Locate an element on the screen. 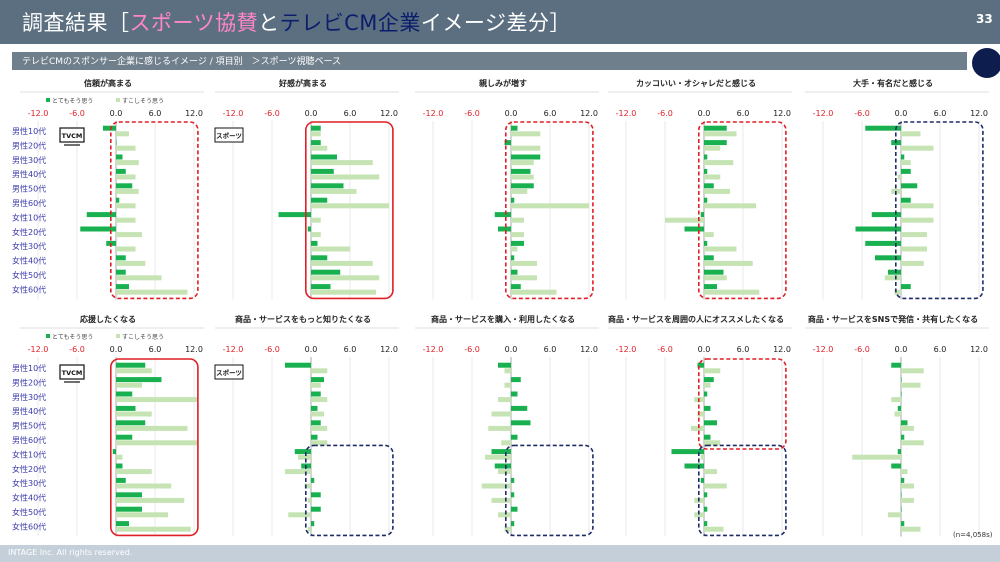 This screenshot has height=562, width=1000. row-label: 男性50代 is located at coordinates (29, 189).